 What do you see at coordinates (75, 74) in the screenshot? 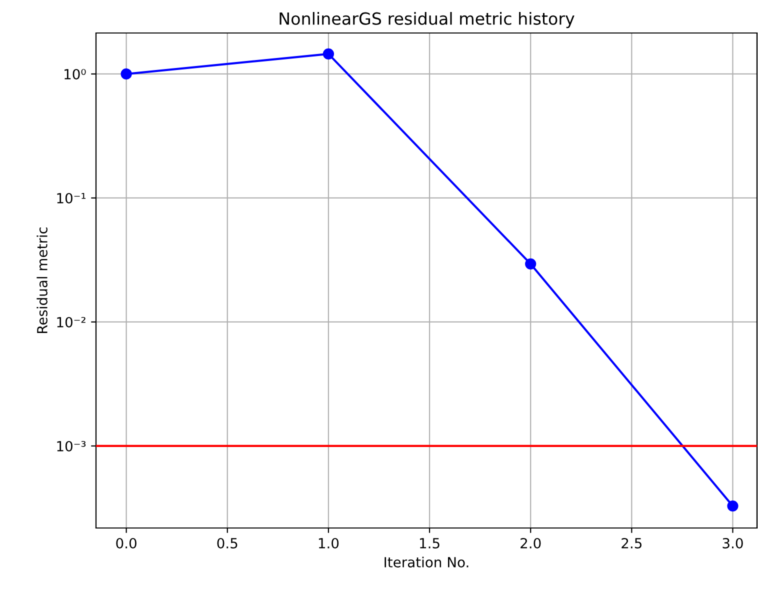
I see `y-tick-label: 10⁰` at bounding box center [75, 74].